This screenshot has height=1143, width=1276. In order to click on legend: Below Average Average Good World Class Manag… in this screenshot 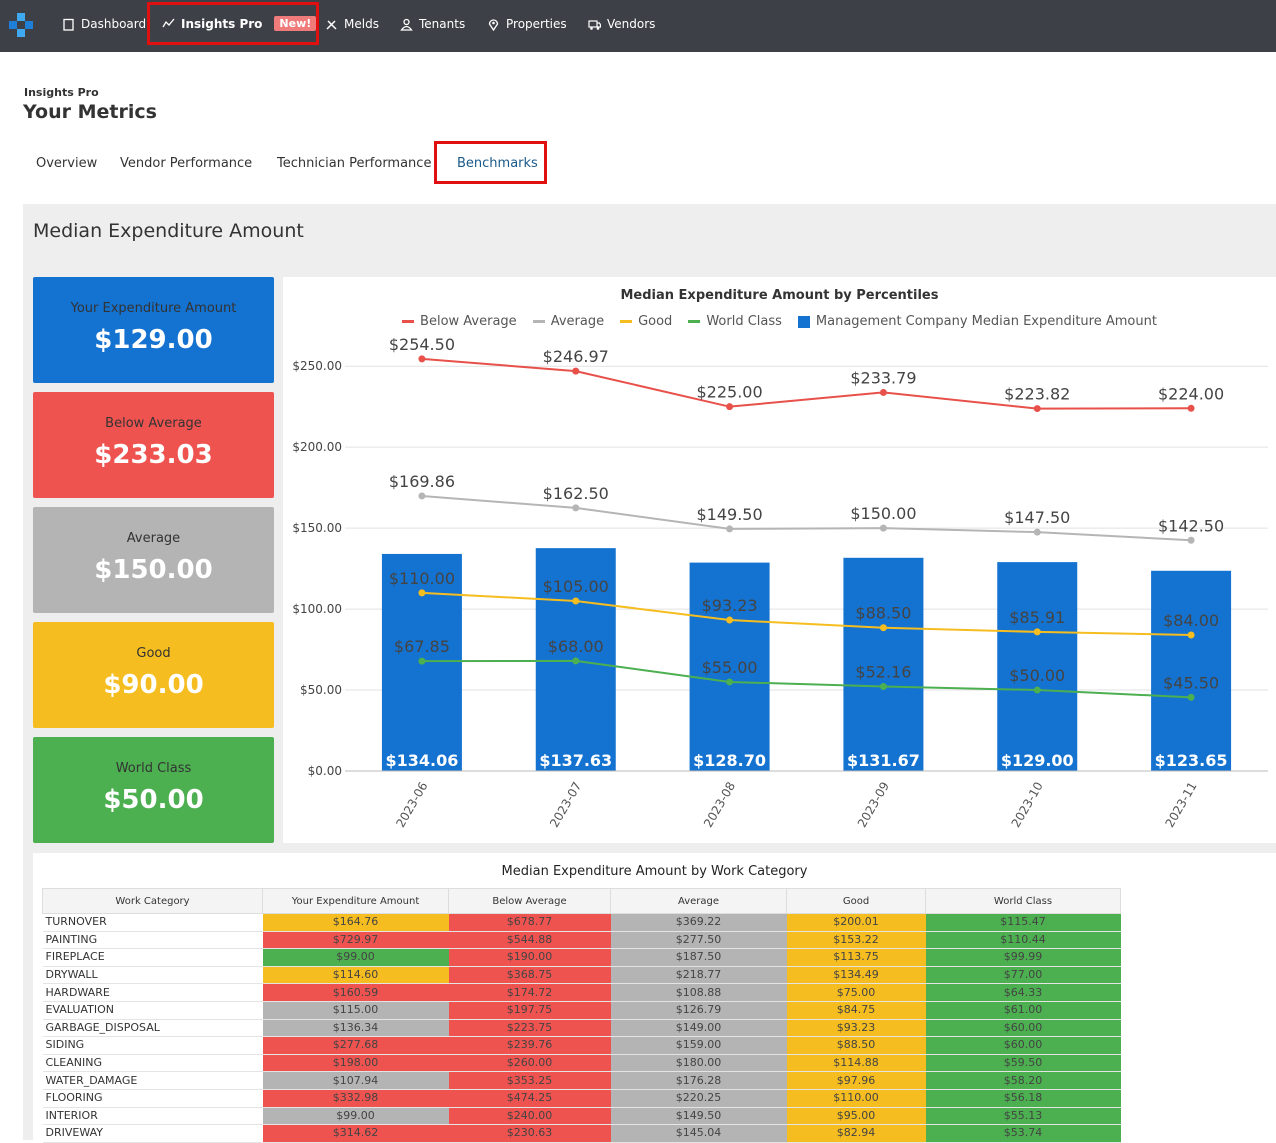, I will do `click(779, 321)`.